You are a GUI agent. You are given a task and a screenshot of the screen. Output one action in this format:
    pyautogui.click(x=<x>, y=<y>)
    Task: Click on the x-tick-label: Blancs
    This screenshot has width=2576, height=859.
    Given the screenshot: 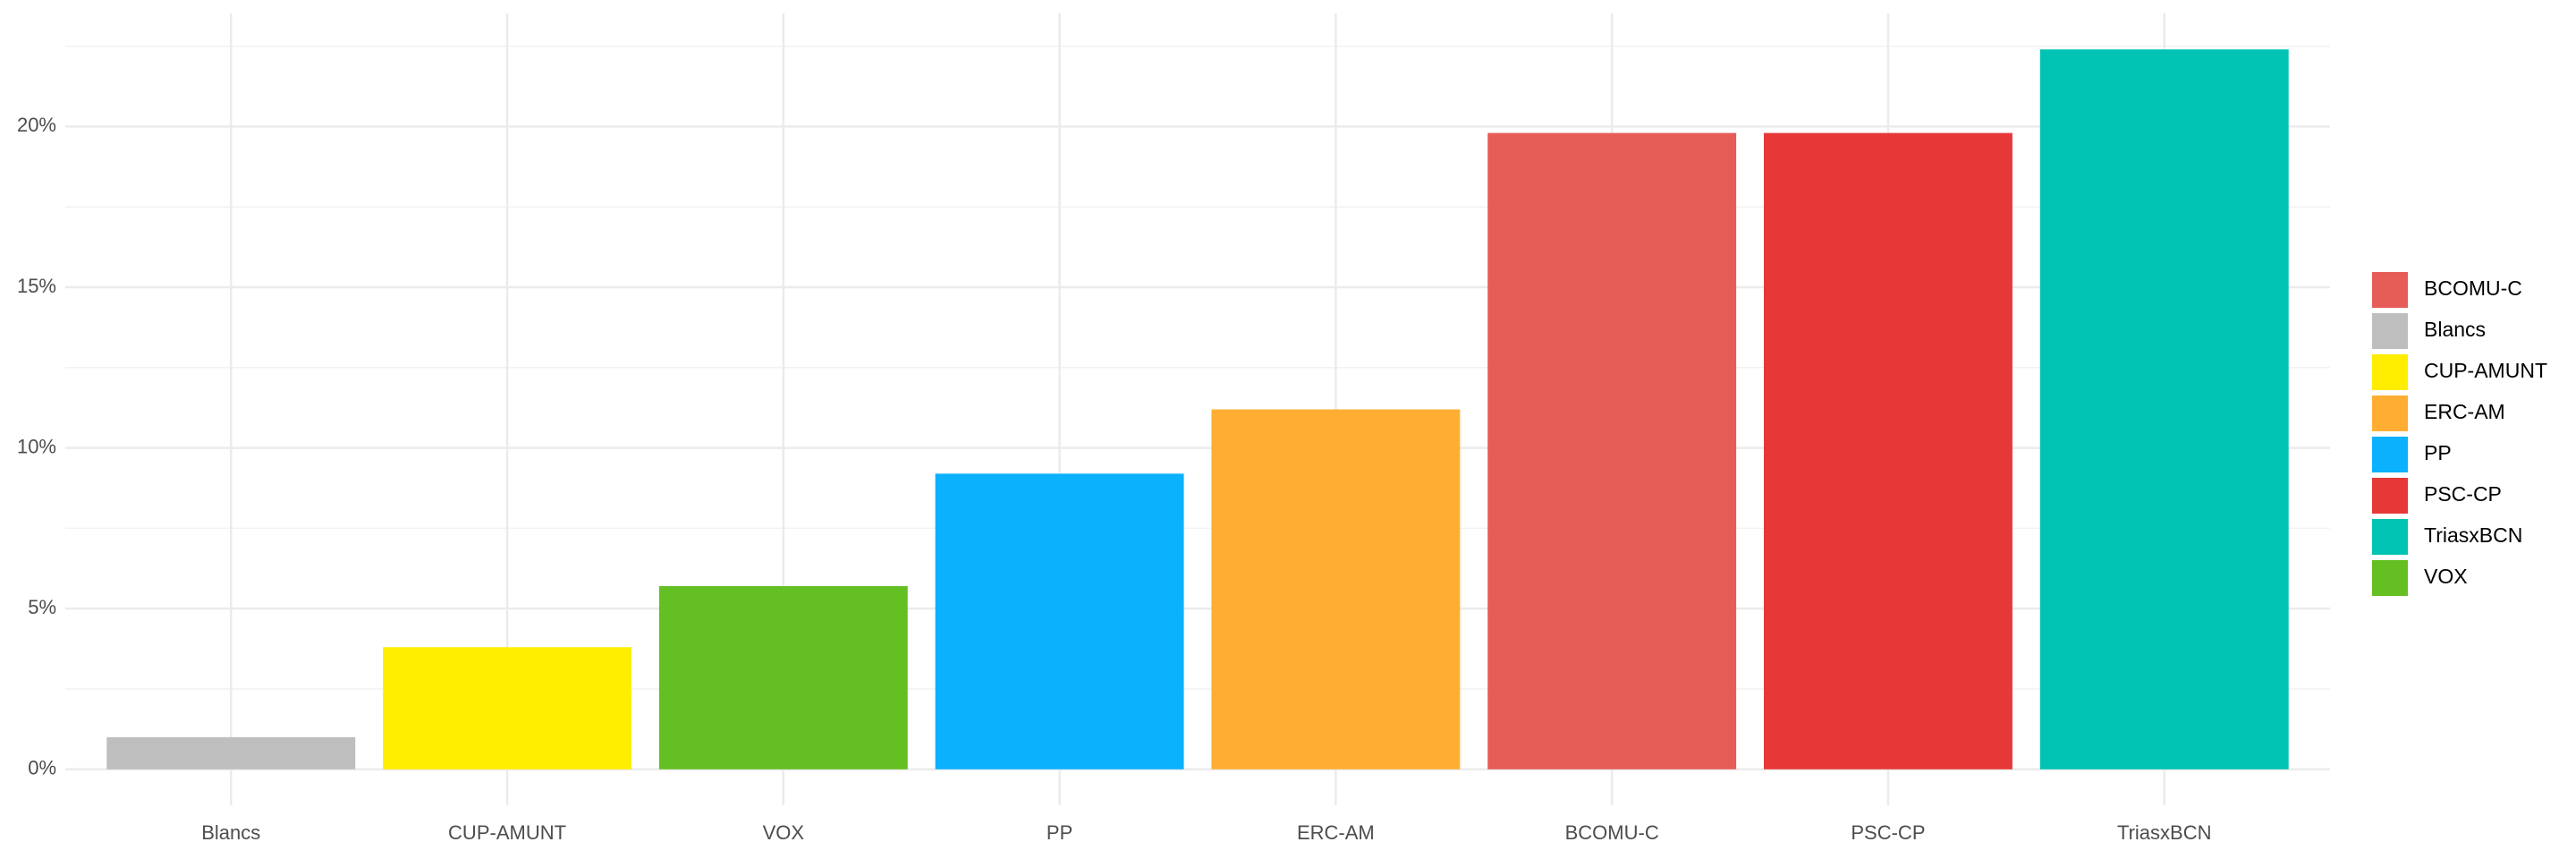 What is the action you would take?
    pyautogui.click(x=230, y=832)
    